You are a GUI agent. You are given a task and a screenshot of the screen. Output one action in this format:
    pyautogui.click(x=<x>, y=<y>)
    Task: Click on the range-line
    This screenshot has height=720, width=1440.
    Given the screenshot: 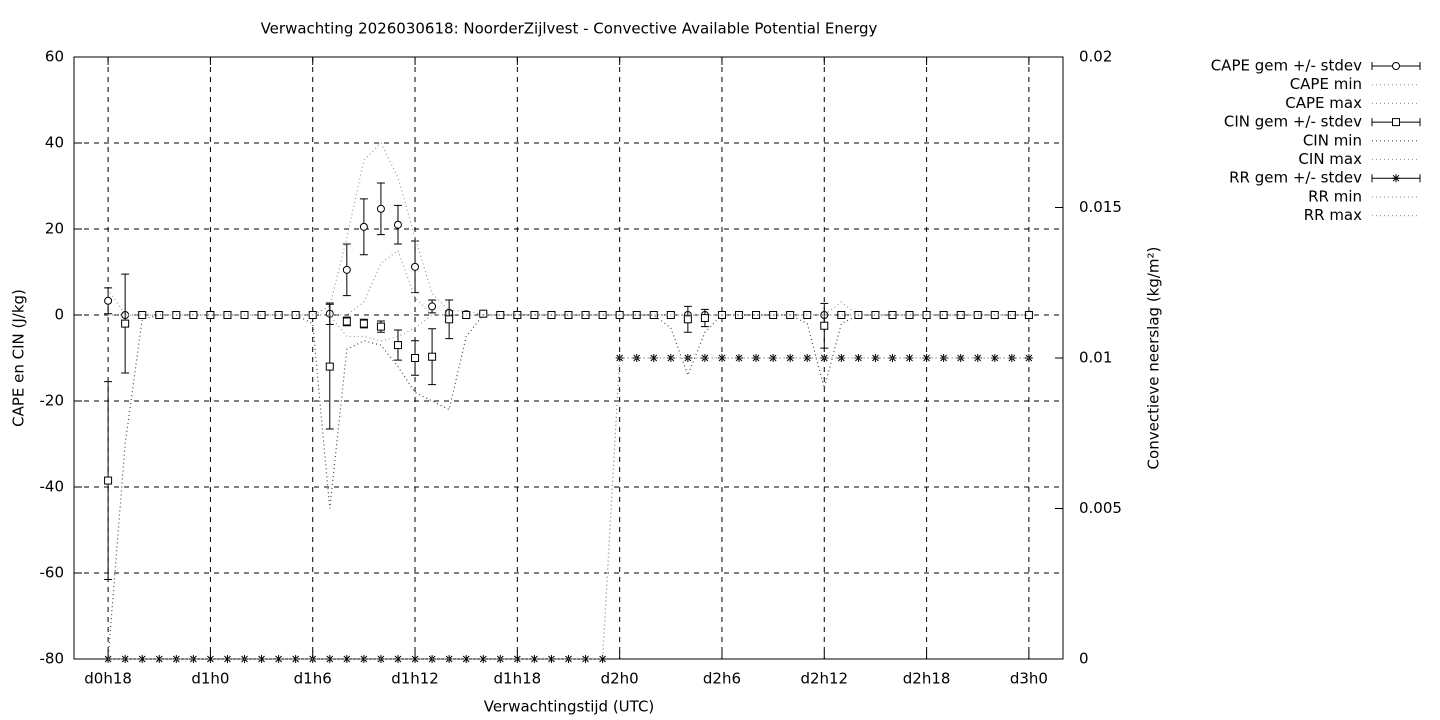 What is the action you would take?
    pyautogui.click(x=568, y=282)
    